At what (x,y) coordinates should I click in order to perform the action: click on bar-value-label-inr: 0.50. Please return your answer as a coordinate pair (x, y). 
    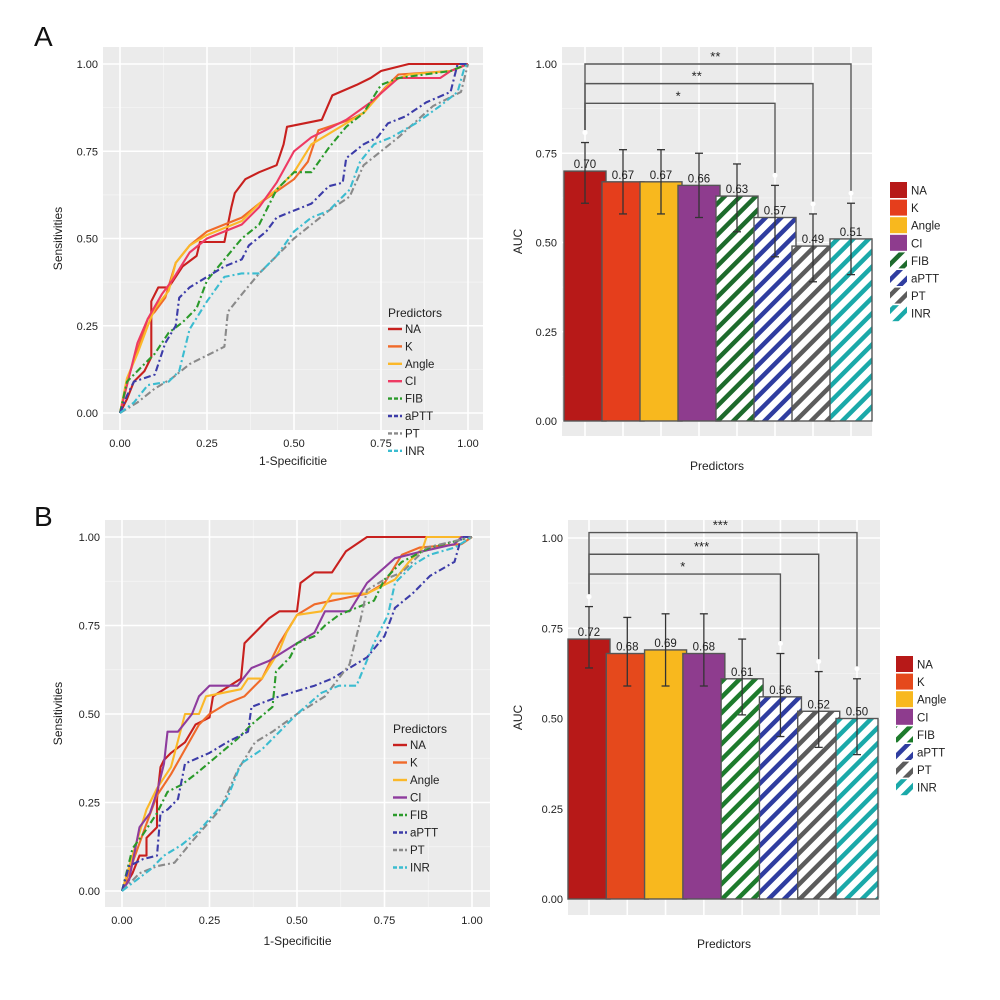
    Looking at the image, I should click on (857, 713).